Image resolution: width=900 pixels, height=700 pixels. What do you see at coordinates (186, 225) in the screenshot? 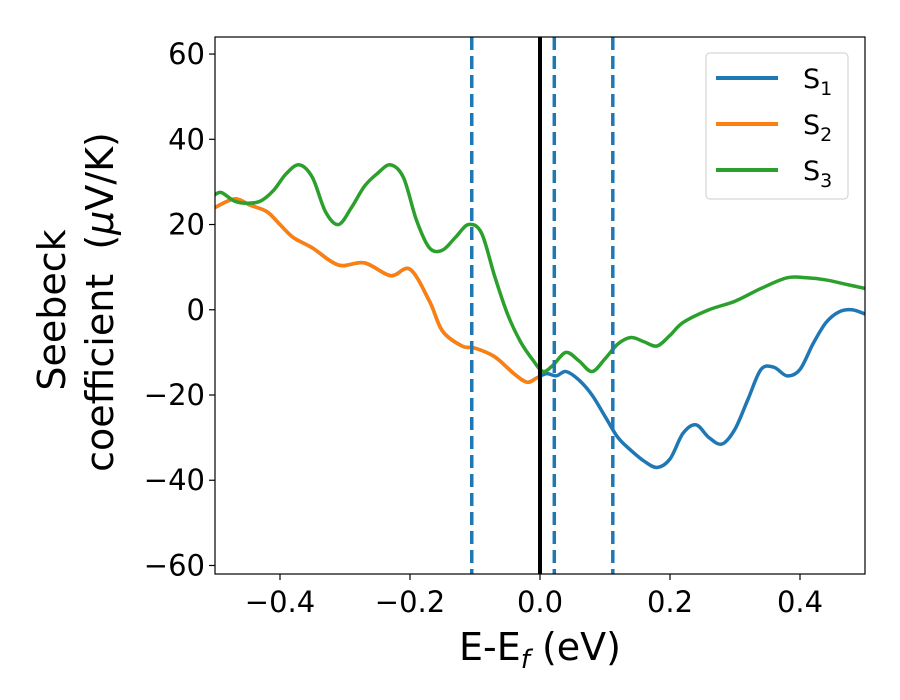
I see `y-tick-label: 20` at bounding box center [186, 225].